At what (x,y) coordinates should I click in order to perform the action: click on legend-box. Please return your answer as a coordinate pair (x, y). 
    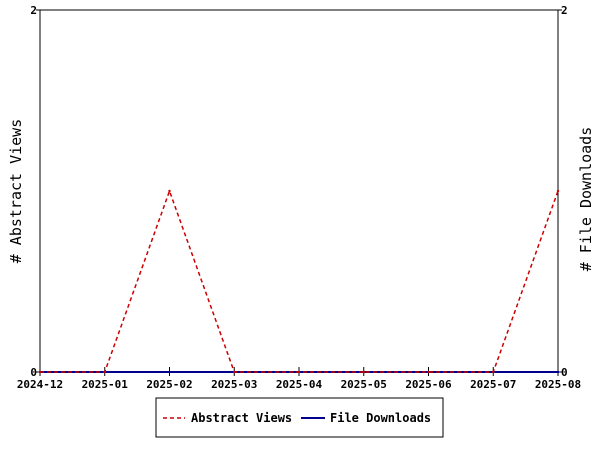
    Looking at the image, I should click on (299, 417).